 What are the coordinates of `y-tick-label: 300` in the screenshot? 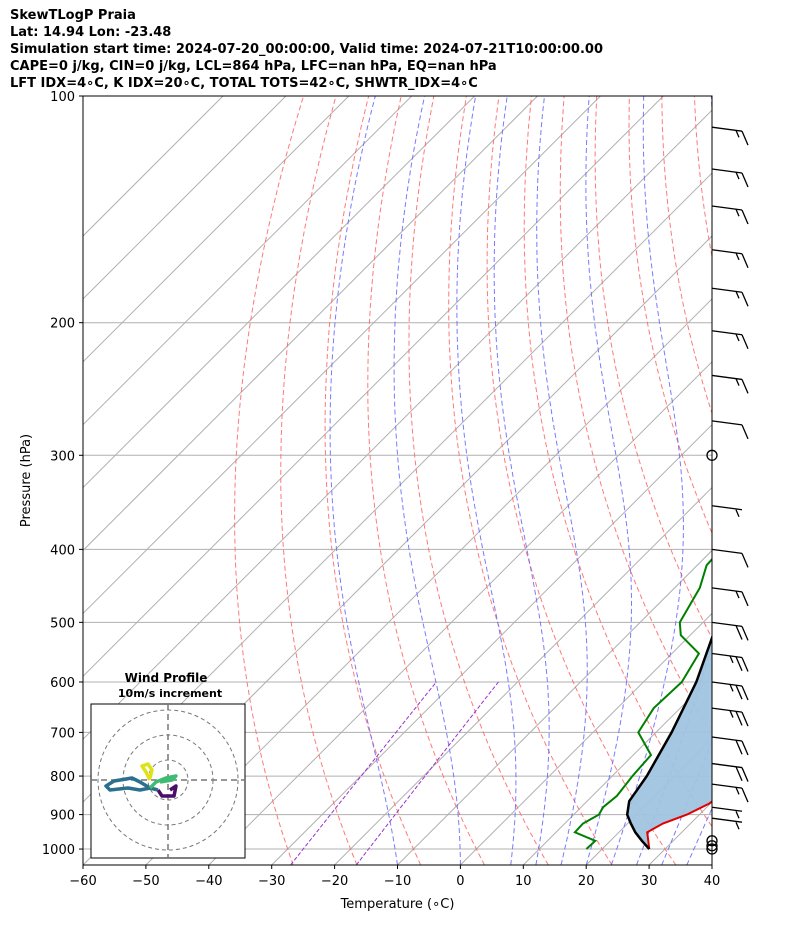 It's located at (62, 456).